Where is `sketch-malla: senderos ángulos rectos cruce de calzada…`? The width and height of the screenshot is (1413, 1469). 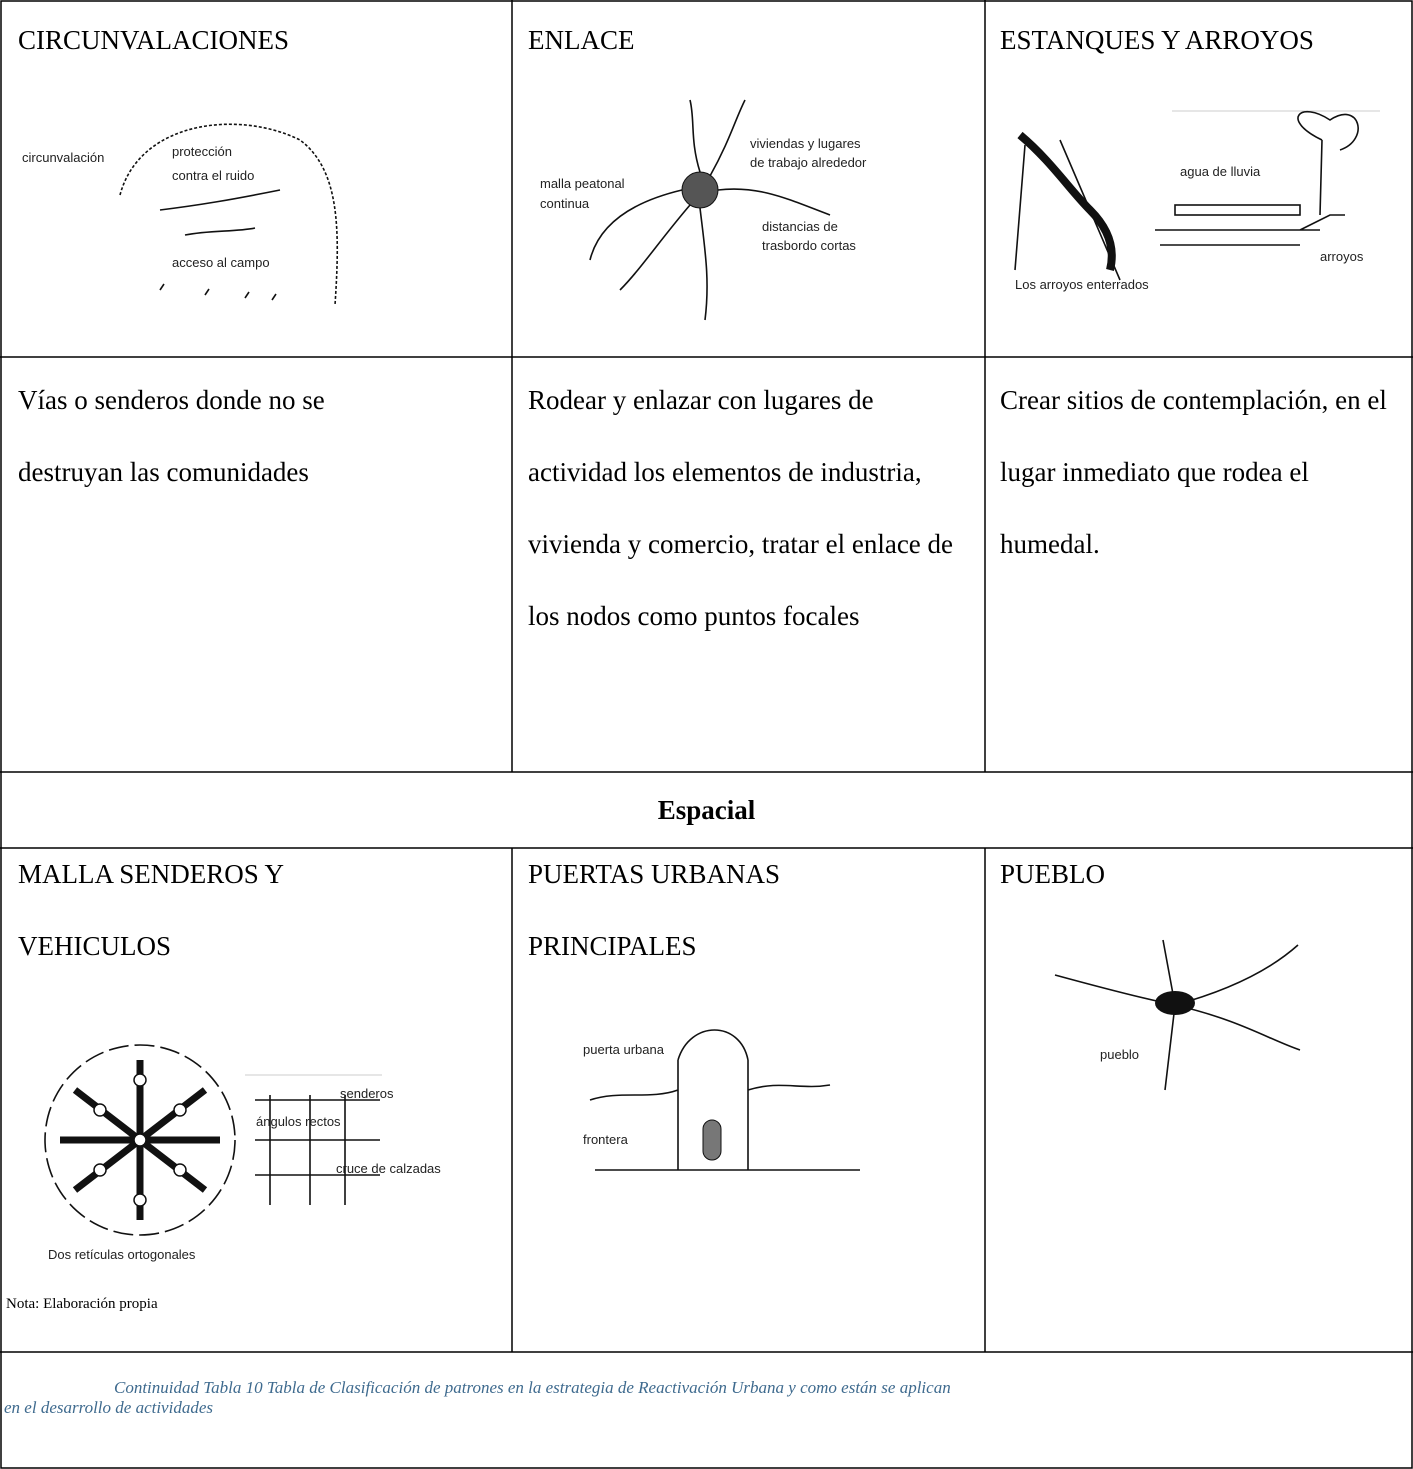
sketch-malla: senderos ángulos rectos cruce de calzada… is located at coordinates (242, 1153).